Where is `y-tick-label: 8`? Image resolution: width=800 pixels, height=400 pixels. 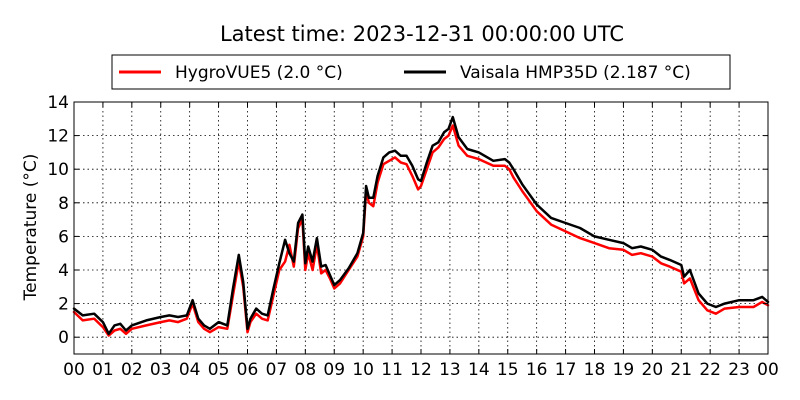 y-tick-label: 8 is located at coordinates (63, 204).